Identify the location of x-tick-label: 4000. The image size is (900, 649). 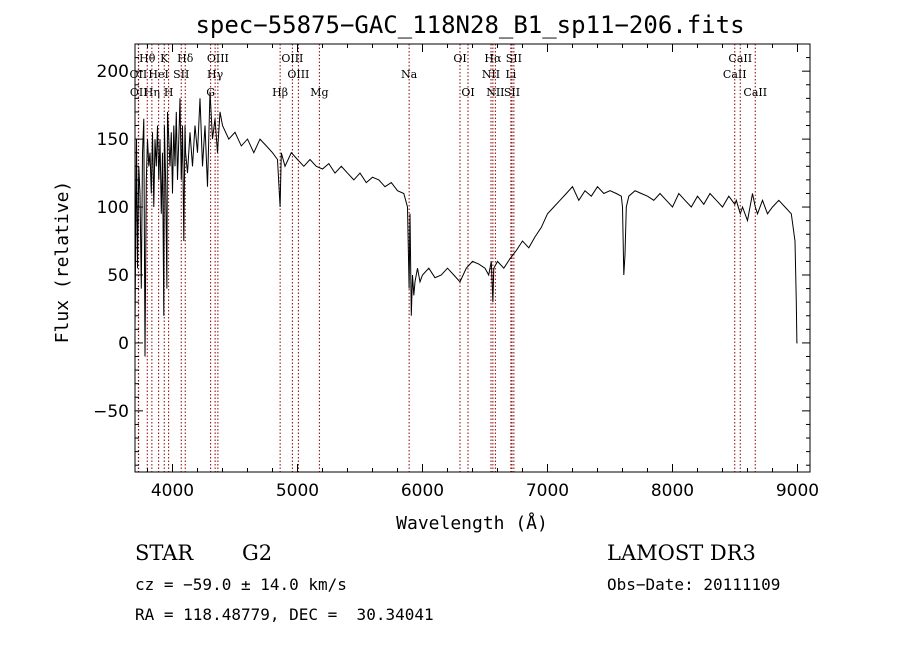
(172, 491).